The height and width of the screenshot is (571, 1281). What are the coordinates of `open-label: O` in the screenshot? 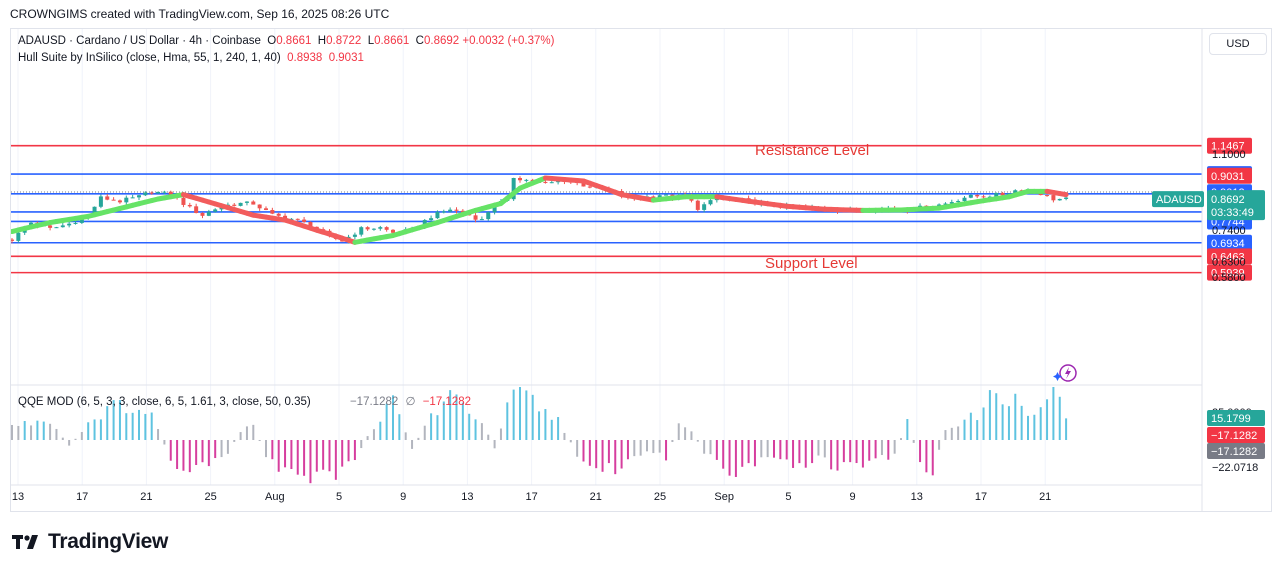 It's located at (272, 41).